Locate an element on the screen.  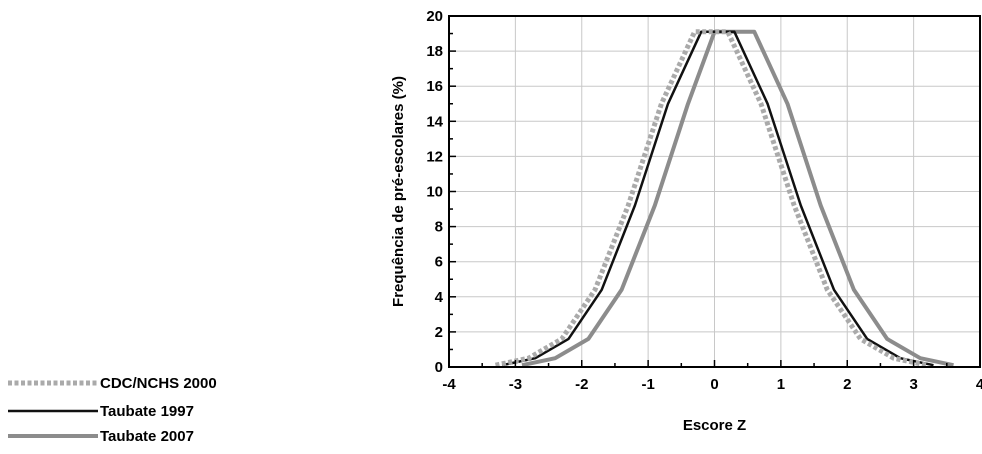
y-tick-label: 10 is located at coordinates (434, 192).